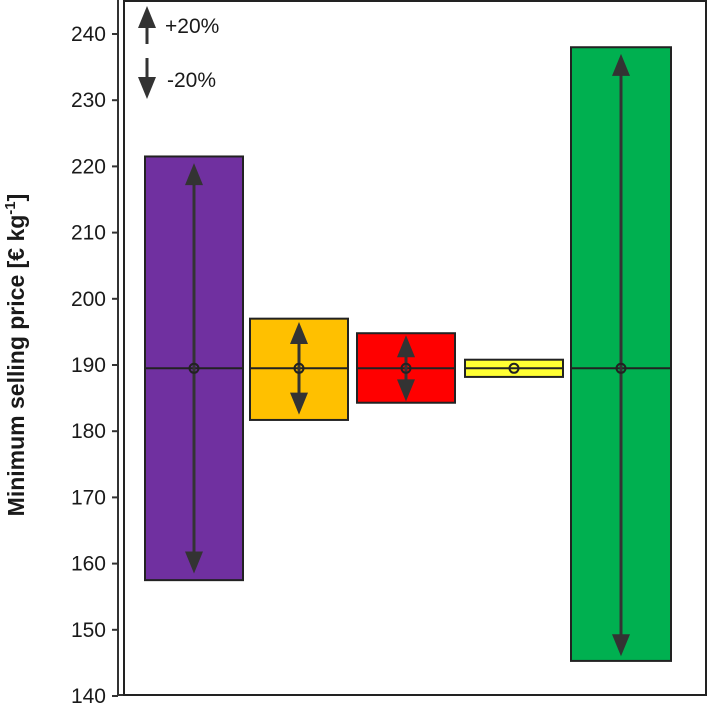  What do you see at coordinates (88, 233) in the screenshot?
I see `y-tick-label: 210` at bounding box center [88, 233].